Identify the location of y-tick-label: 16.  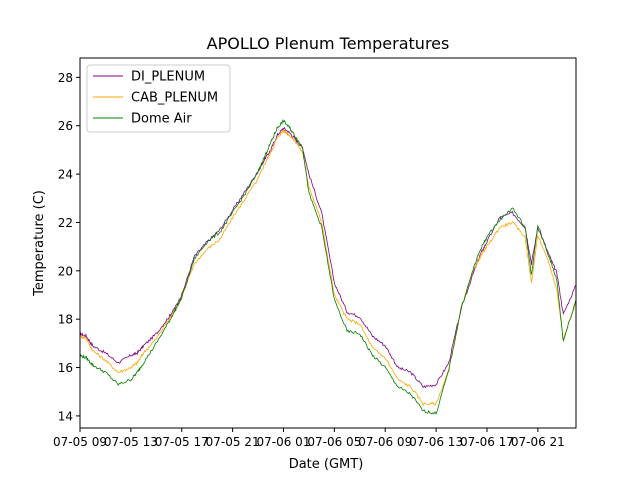
(65, 368).